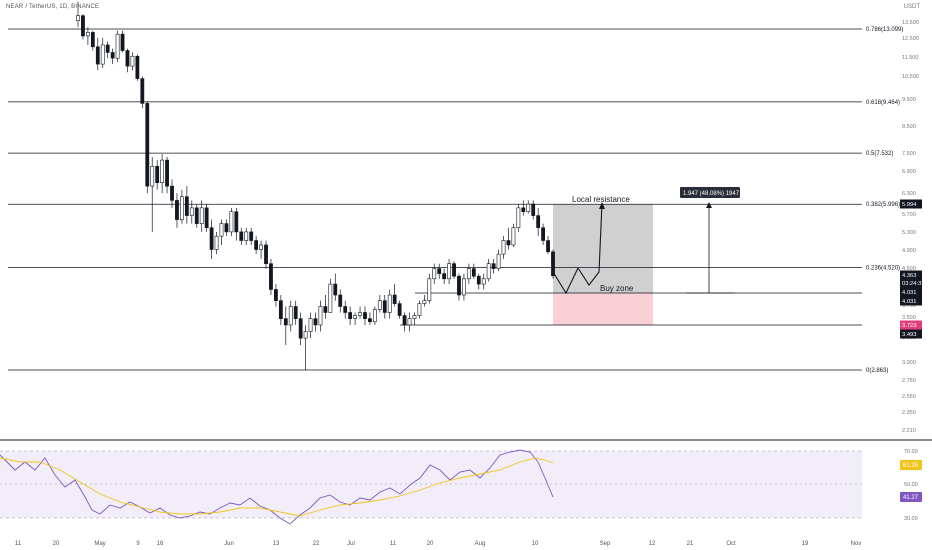 The width and height of the screenshot is (932, 550). What do you see at coordinates (229, 544) in the screenshot?
I see `time-tick: Jun` at bounding box center [229, 544].